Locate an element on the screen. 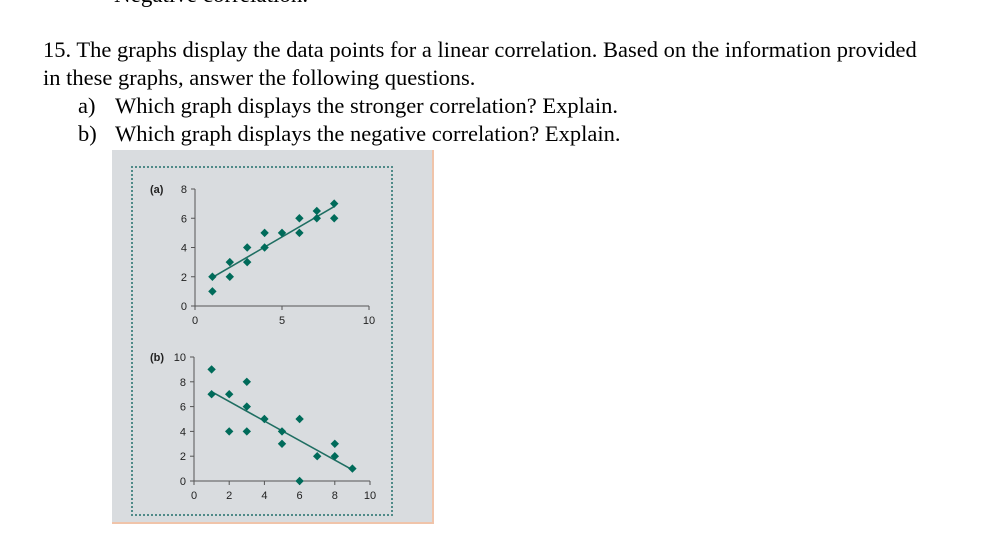 This screenshot has height=542, width=994. scatter-plots: 0 2 4 6 8 0 5 10 (a) 0 2 4 6 8 10 0 2 4 6 8 10 (b) is located at coordinates (263, 343).